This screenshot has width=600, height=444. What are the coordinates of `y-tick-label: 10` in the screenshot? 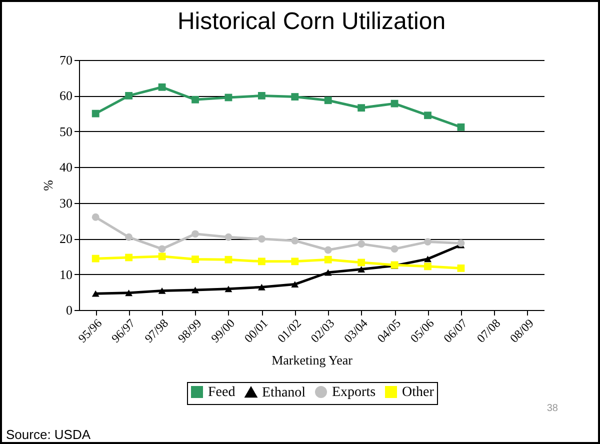 It's located at (66, 274).